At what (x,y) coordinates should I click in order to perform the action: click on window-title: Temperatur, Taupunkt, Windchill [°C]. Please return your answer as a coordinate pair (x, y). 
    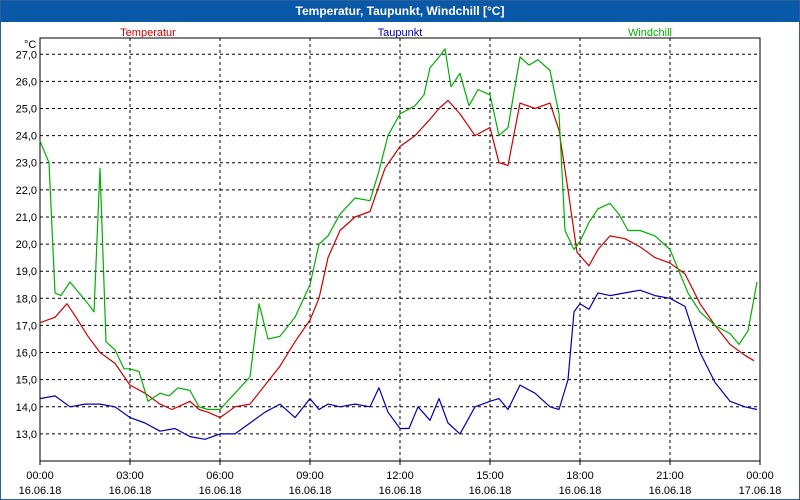
    Looking at the image, I should click on (400, 11).